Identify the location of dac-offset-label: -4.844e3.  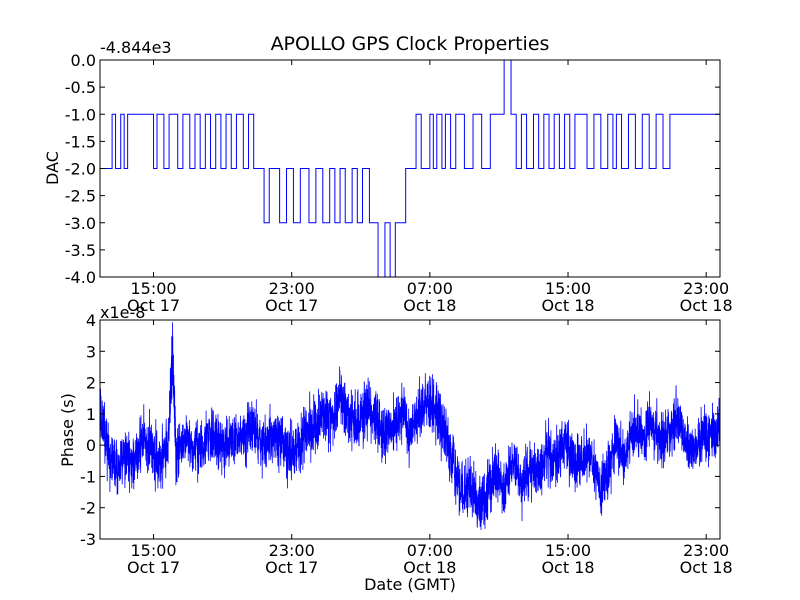
(136, 47).